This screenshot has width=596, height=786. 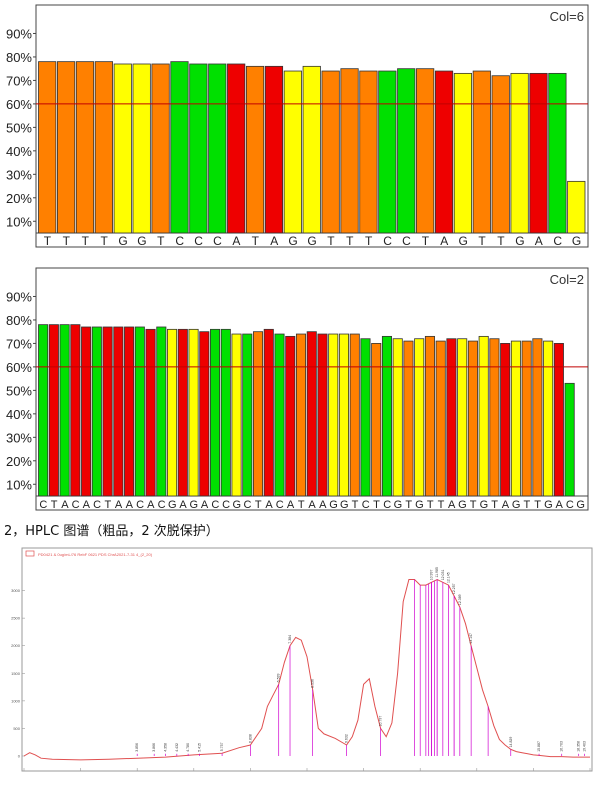 What do you see at coordinates (562, 746) in the screenshot?
I see `peak-label: 16.703` at bounding box center [562, 746].